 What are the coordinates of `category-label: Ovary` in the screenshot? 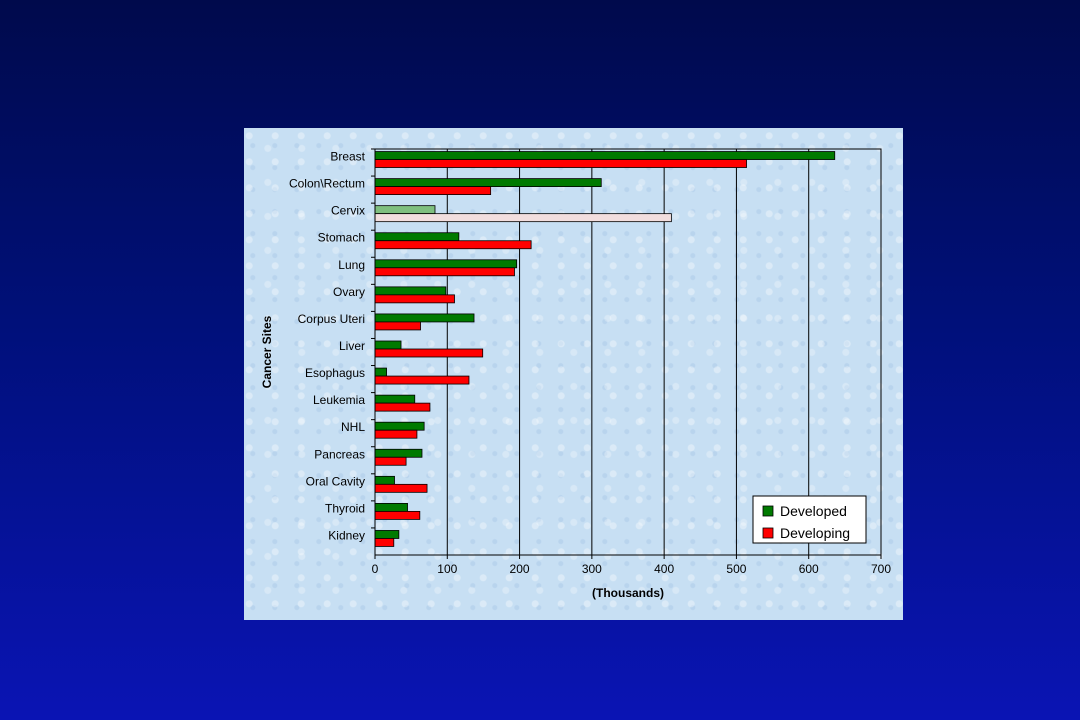 It's located at (349, 292).